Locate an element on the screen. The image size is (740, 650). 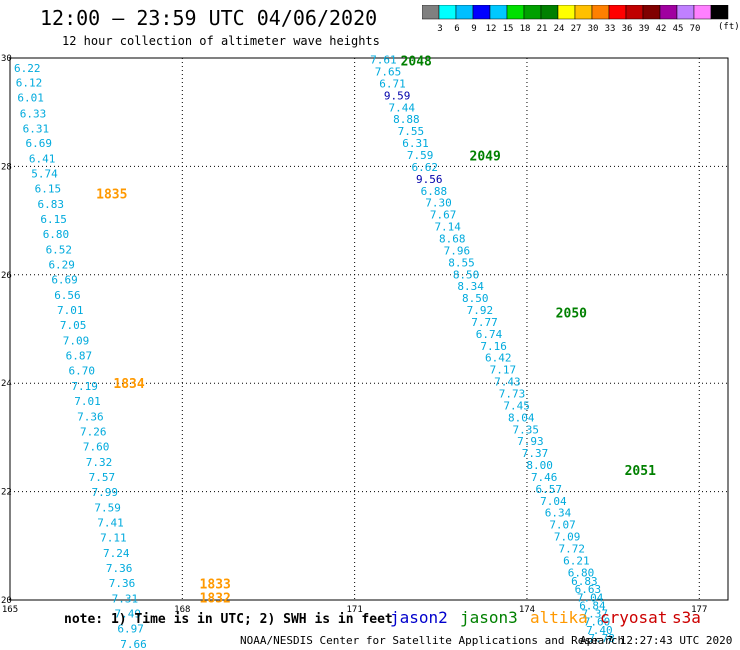
data-point-swh: 6.63 is located at coordinates (588, 589).